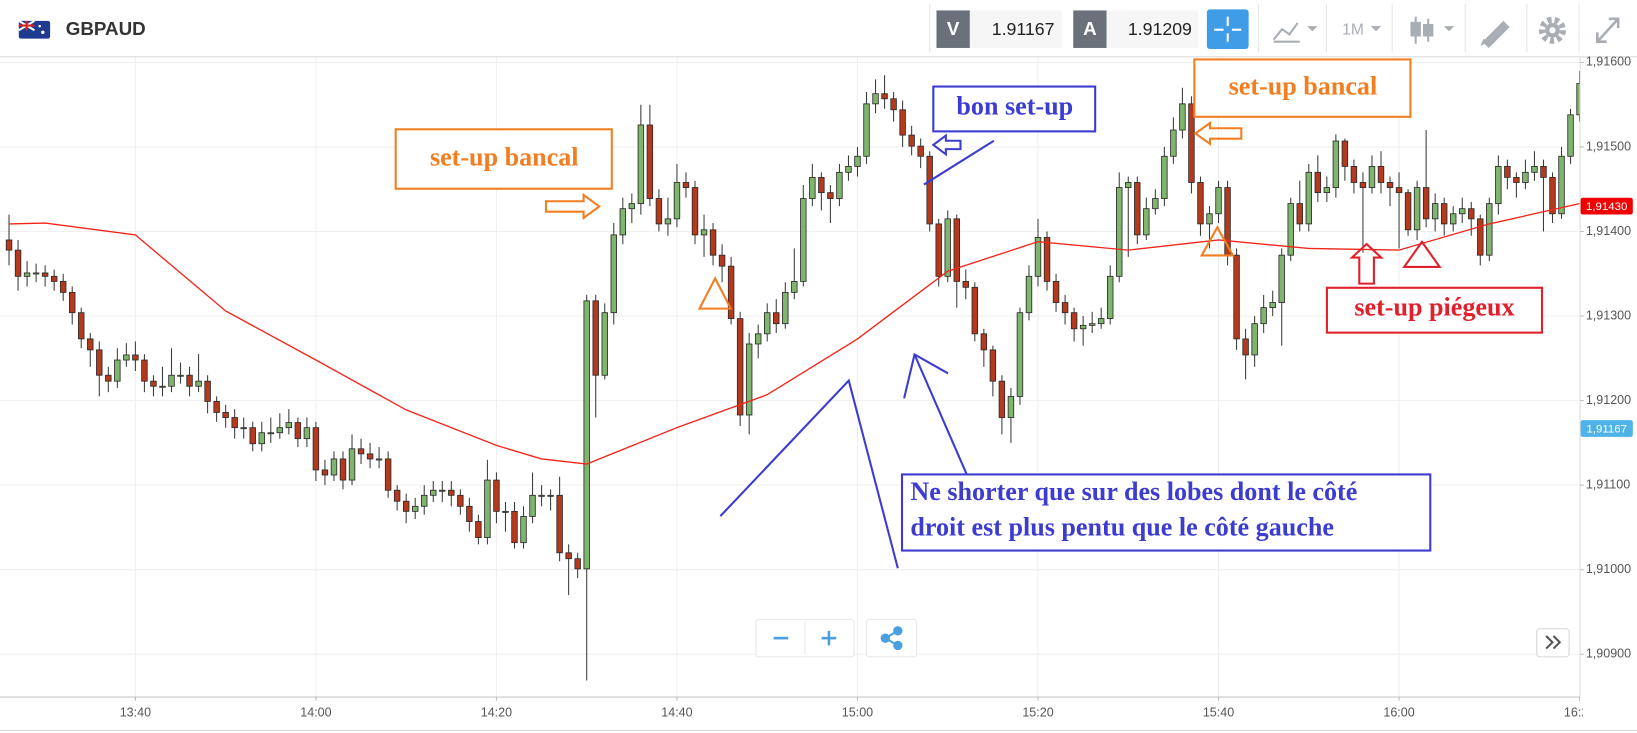  What do you see at coordinates (1090, 28) in the screenshot?
I see `ask-label: A` at bounding box center [1090, 28].